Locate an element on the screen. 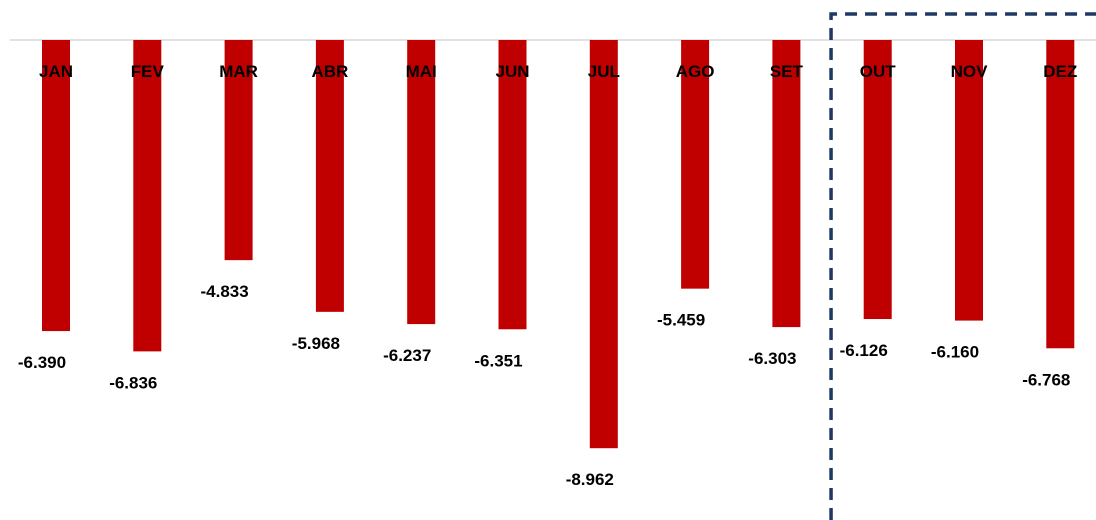 This screenshot has height=520, width=1096. value-label-jun: -6.351 is located at coordinates (498, 360).